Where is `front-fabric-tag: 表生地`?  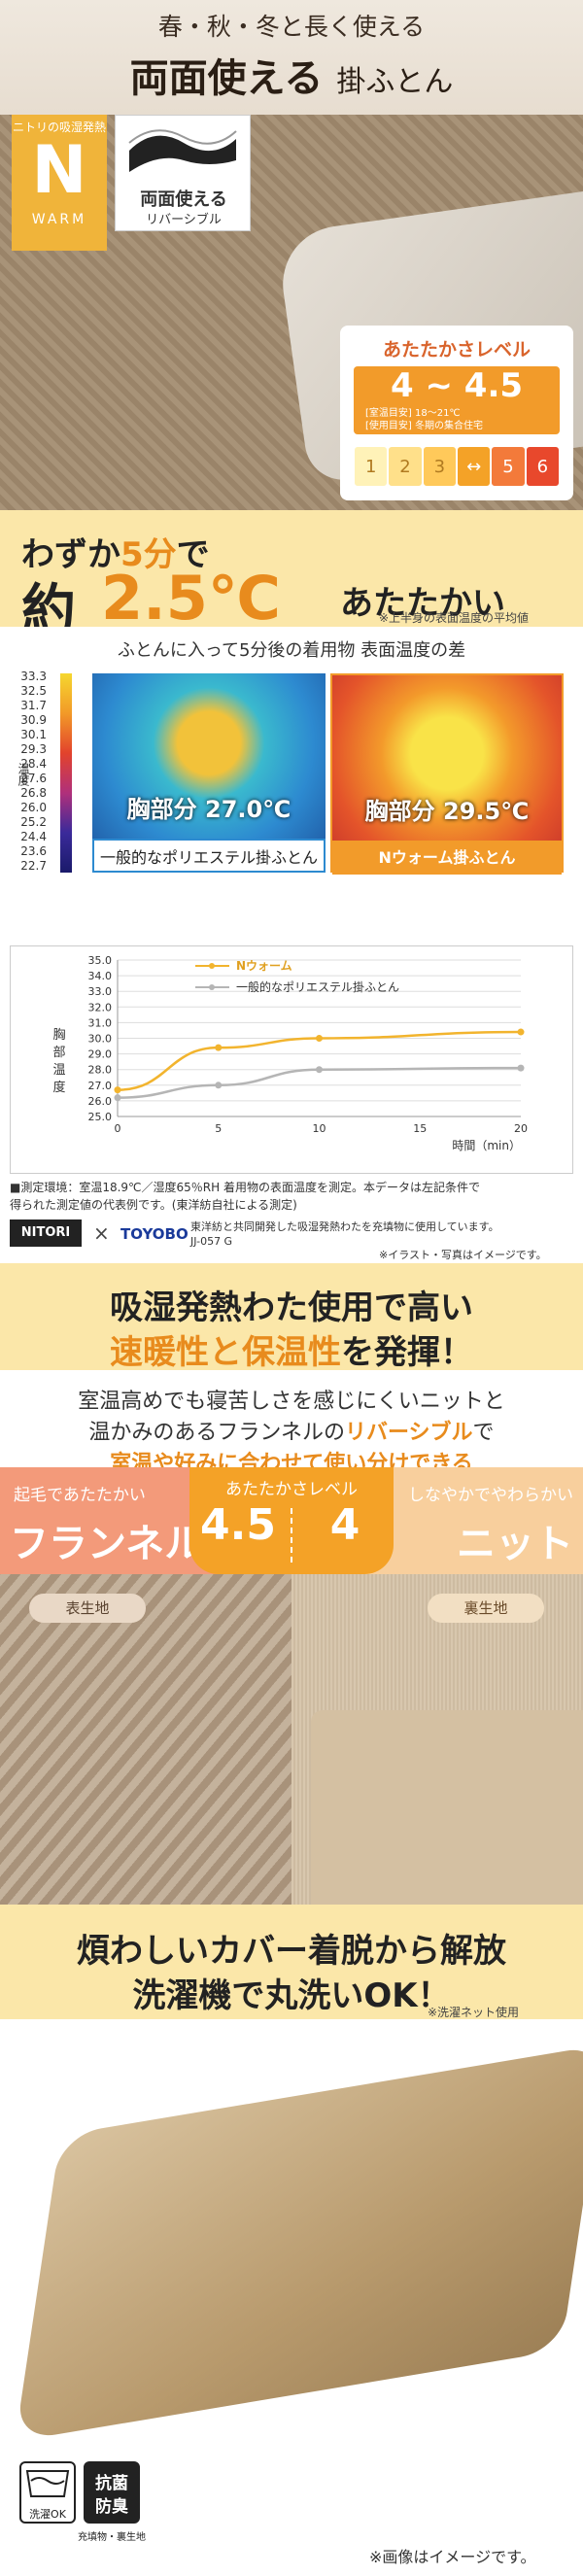
front-fabric-tag: 表生地 is located at coordinates (87, 1608).